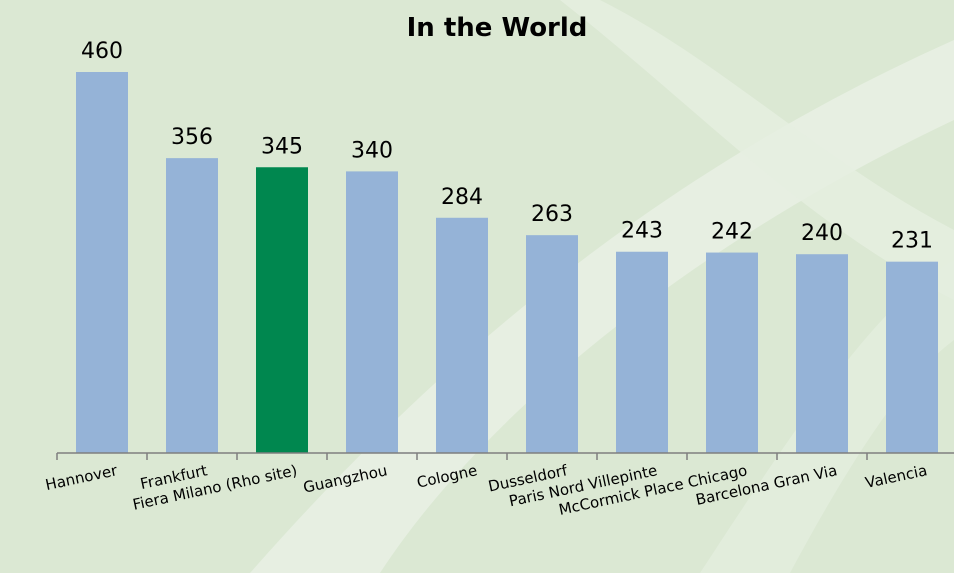 The width and height of the screenshot is (954, 573). I want to click on bar-valencia, so click(912, 357).